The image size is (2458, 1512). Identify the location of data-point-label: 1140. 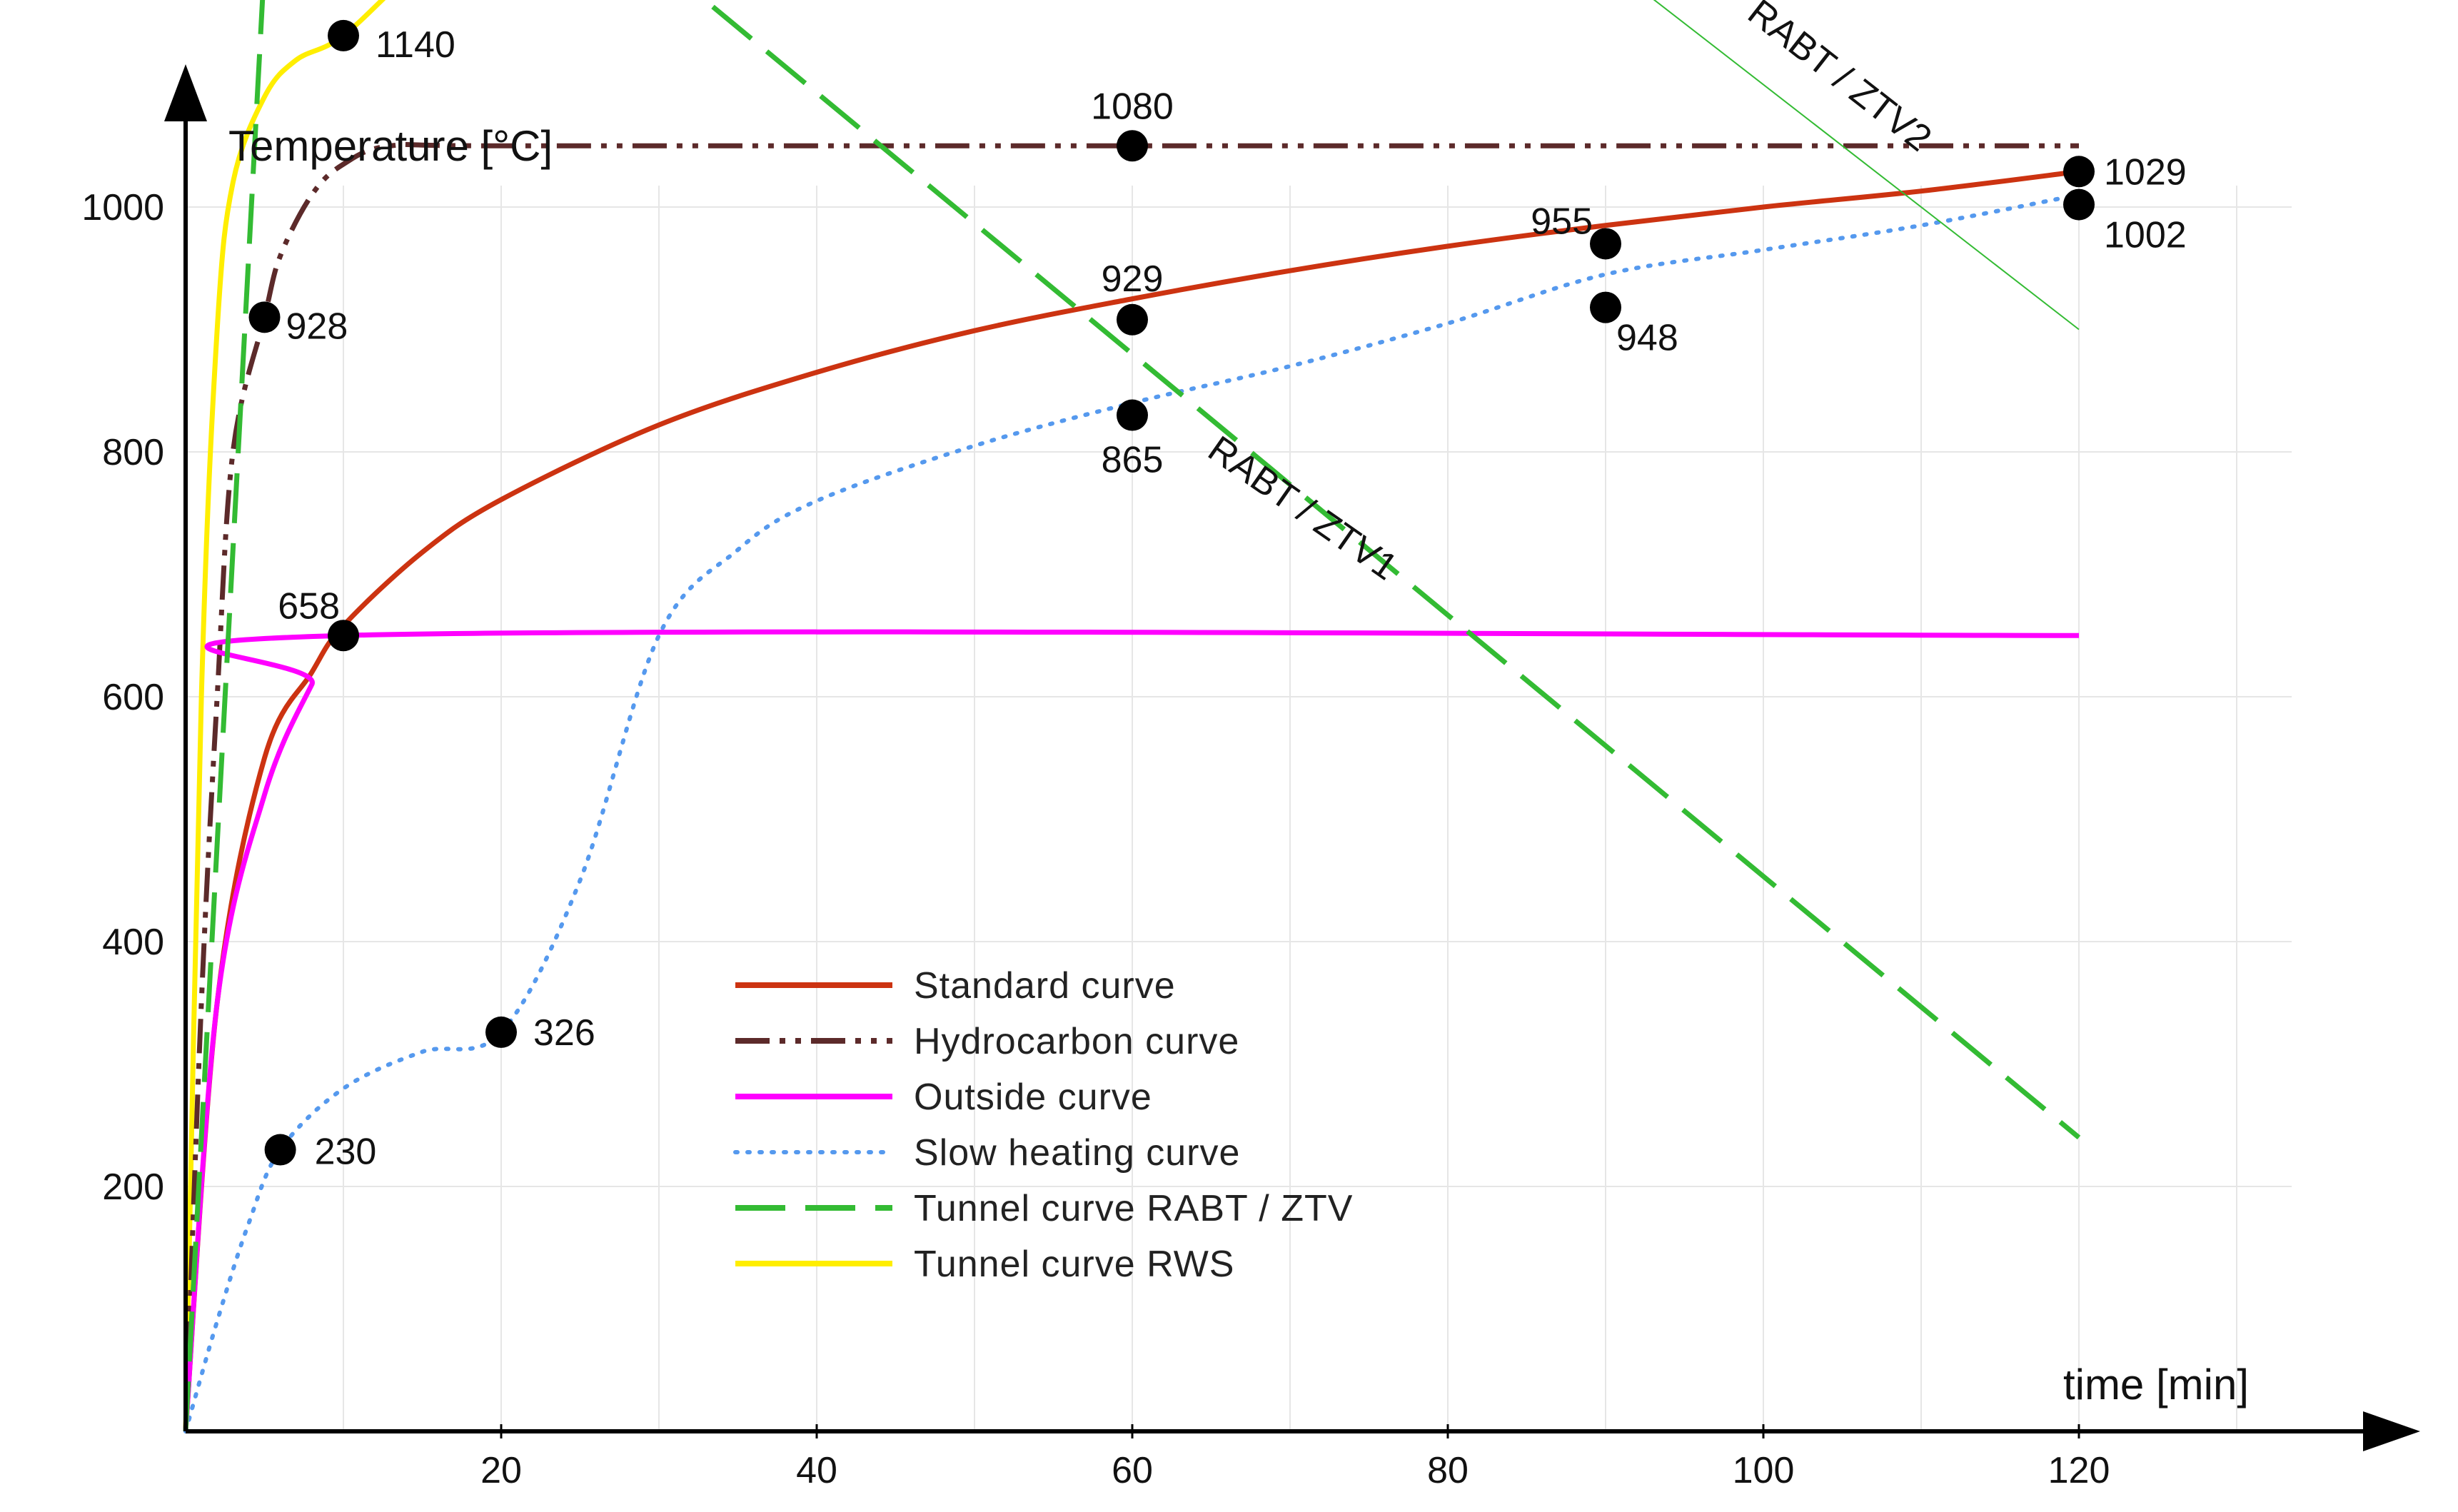
(415, 45).